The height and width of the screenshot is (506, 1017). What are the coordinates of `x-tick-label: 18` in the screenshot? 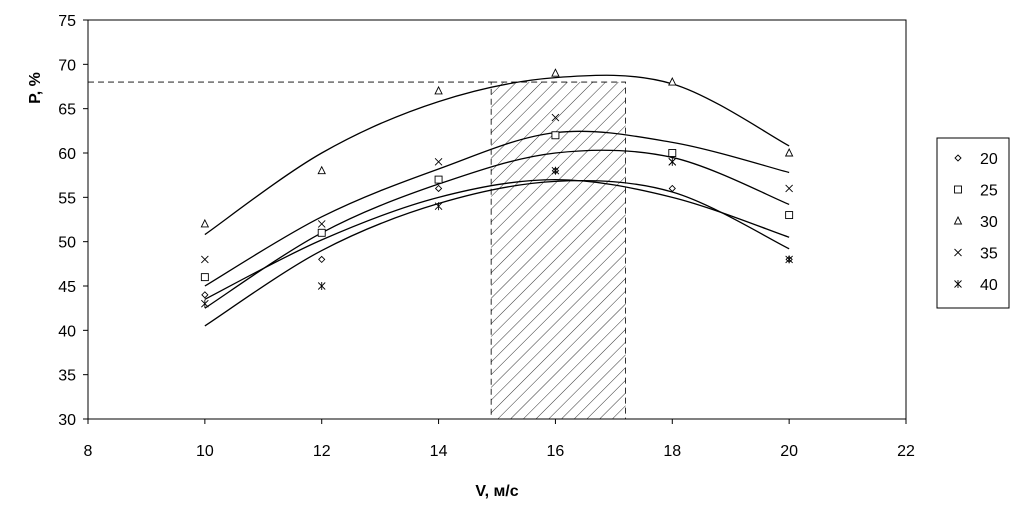 It's located at (672, 451).